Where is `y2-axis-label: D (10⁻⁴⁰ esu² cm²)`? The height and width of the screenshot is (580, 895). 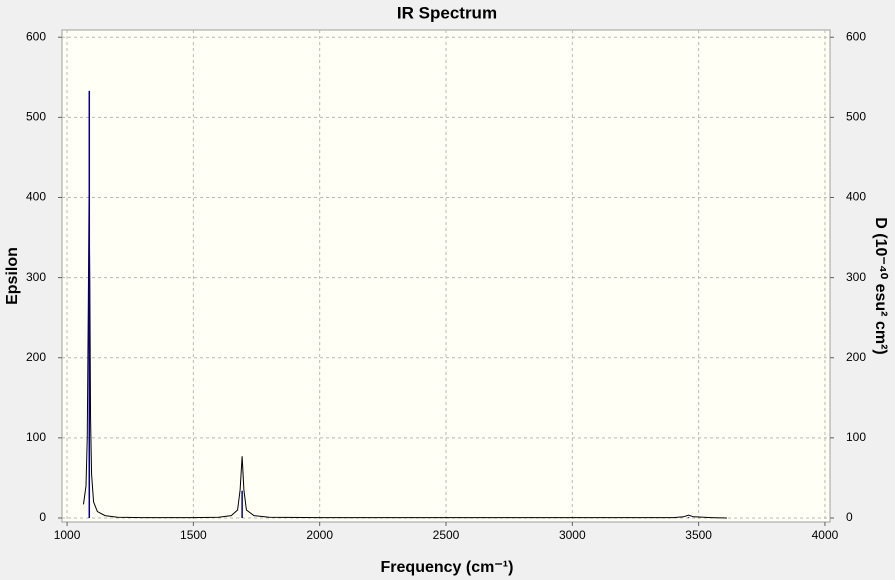
y2-axis-label: D (10⁻⁴⁰ esu² cm²) is located at coordinates (880, 285).